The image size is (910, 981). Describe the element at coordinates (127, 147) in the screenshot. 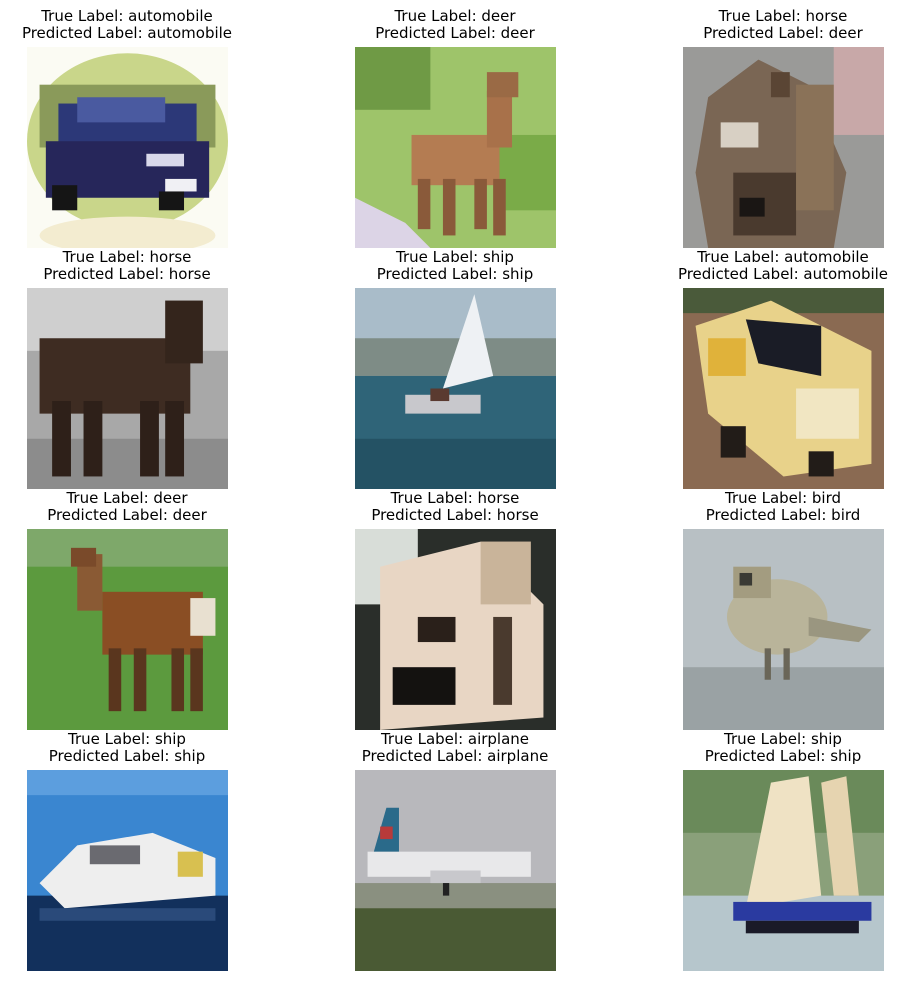

I see `car-photo` at that location.